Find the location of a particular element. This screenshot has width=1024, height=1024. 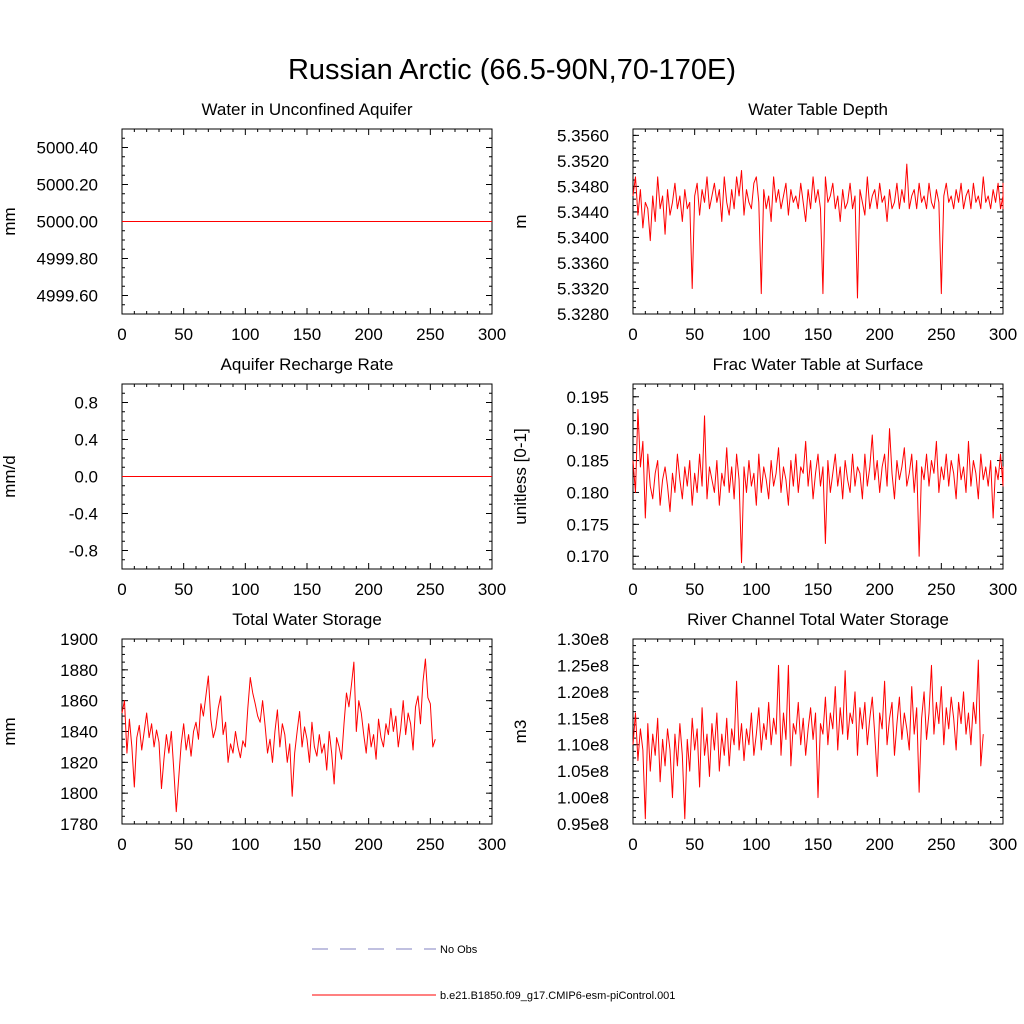

y-tick-label: 1.05e8 is located at coordinates (583, 771).